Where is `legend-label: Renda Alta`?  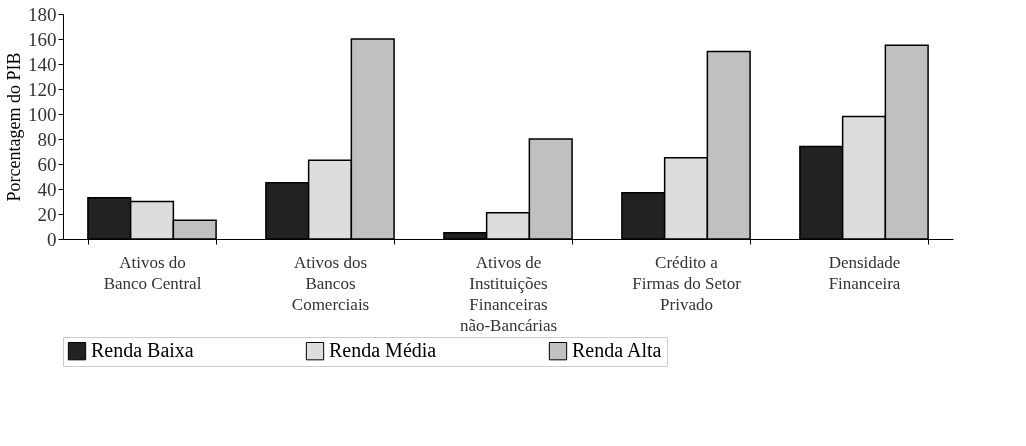 legend-label: Renda Alta is located at coordinates (617, 350).